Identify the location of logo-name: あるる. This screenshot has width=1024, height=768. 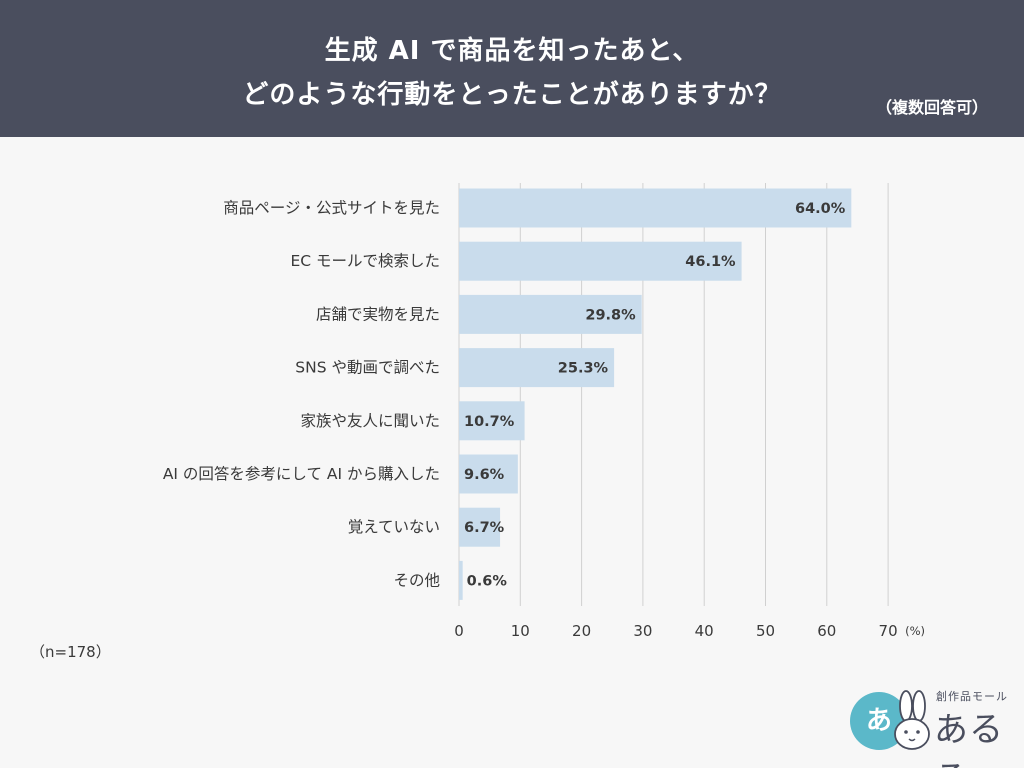
(969, 739).